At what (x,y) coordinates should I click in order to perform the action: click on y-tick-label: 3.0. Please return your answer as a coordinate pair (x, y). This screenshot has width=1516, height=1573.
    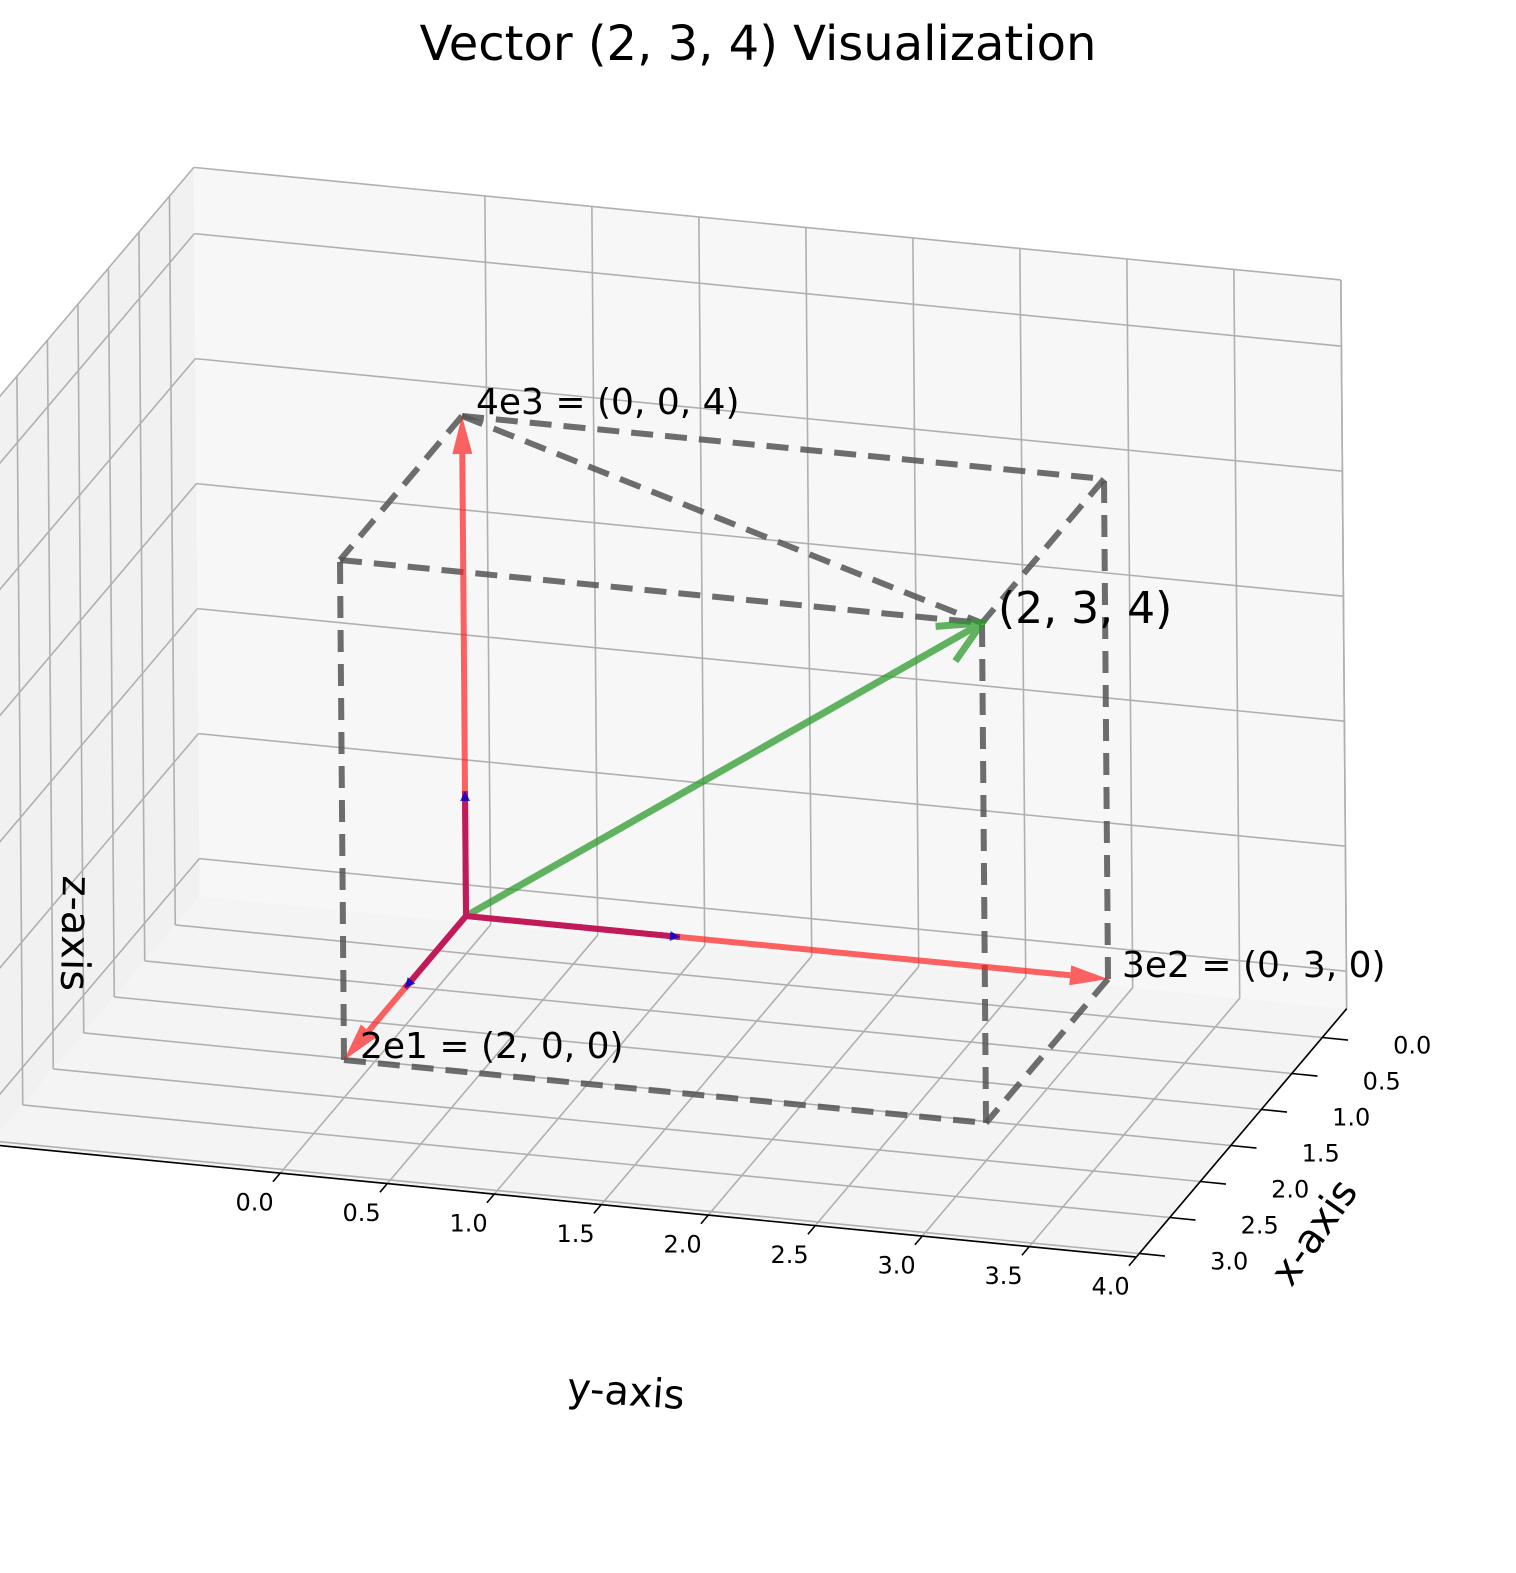
    Looking at the image, I should click on (897, 1265).